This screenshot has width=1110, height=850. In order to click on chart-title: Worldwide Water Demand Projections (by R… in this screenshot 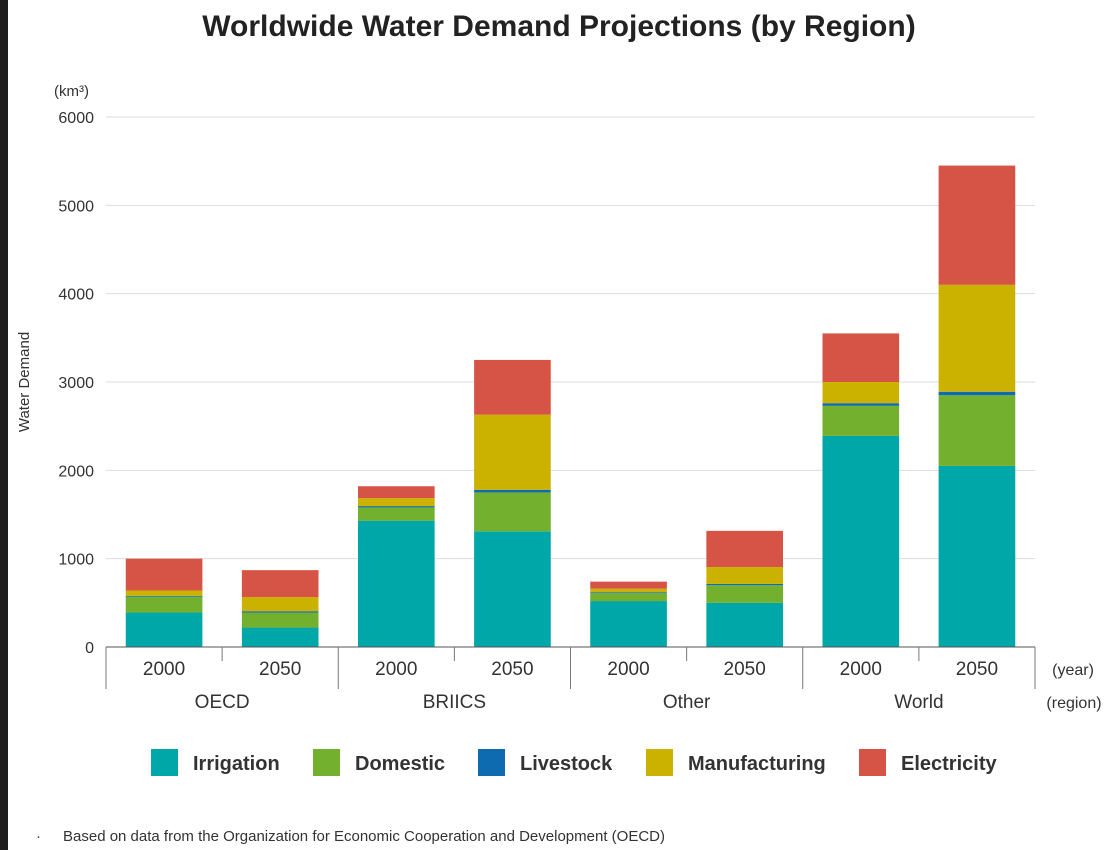, I will do `click(558, 26)`.